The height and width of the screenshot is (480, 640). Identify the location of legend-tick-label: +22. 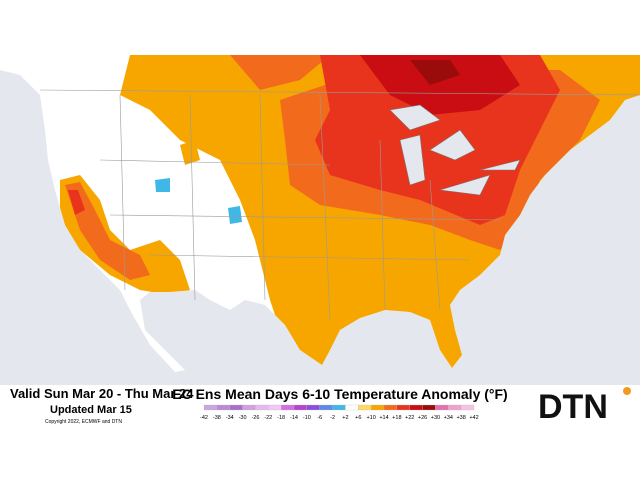
(409, 418).